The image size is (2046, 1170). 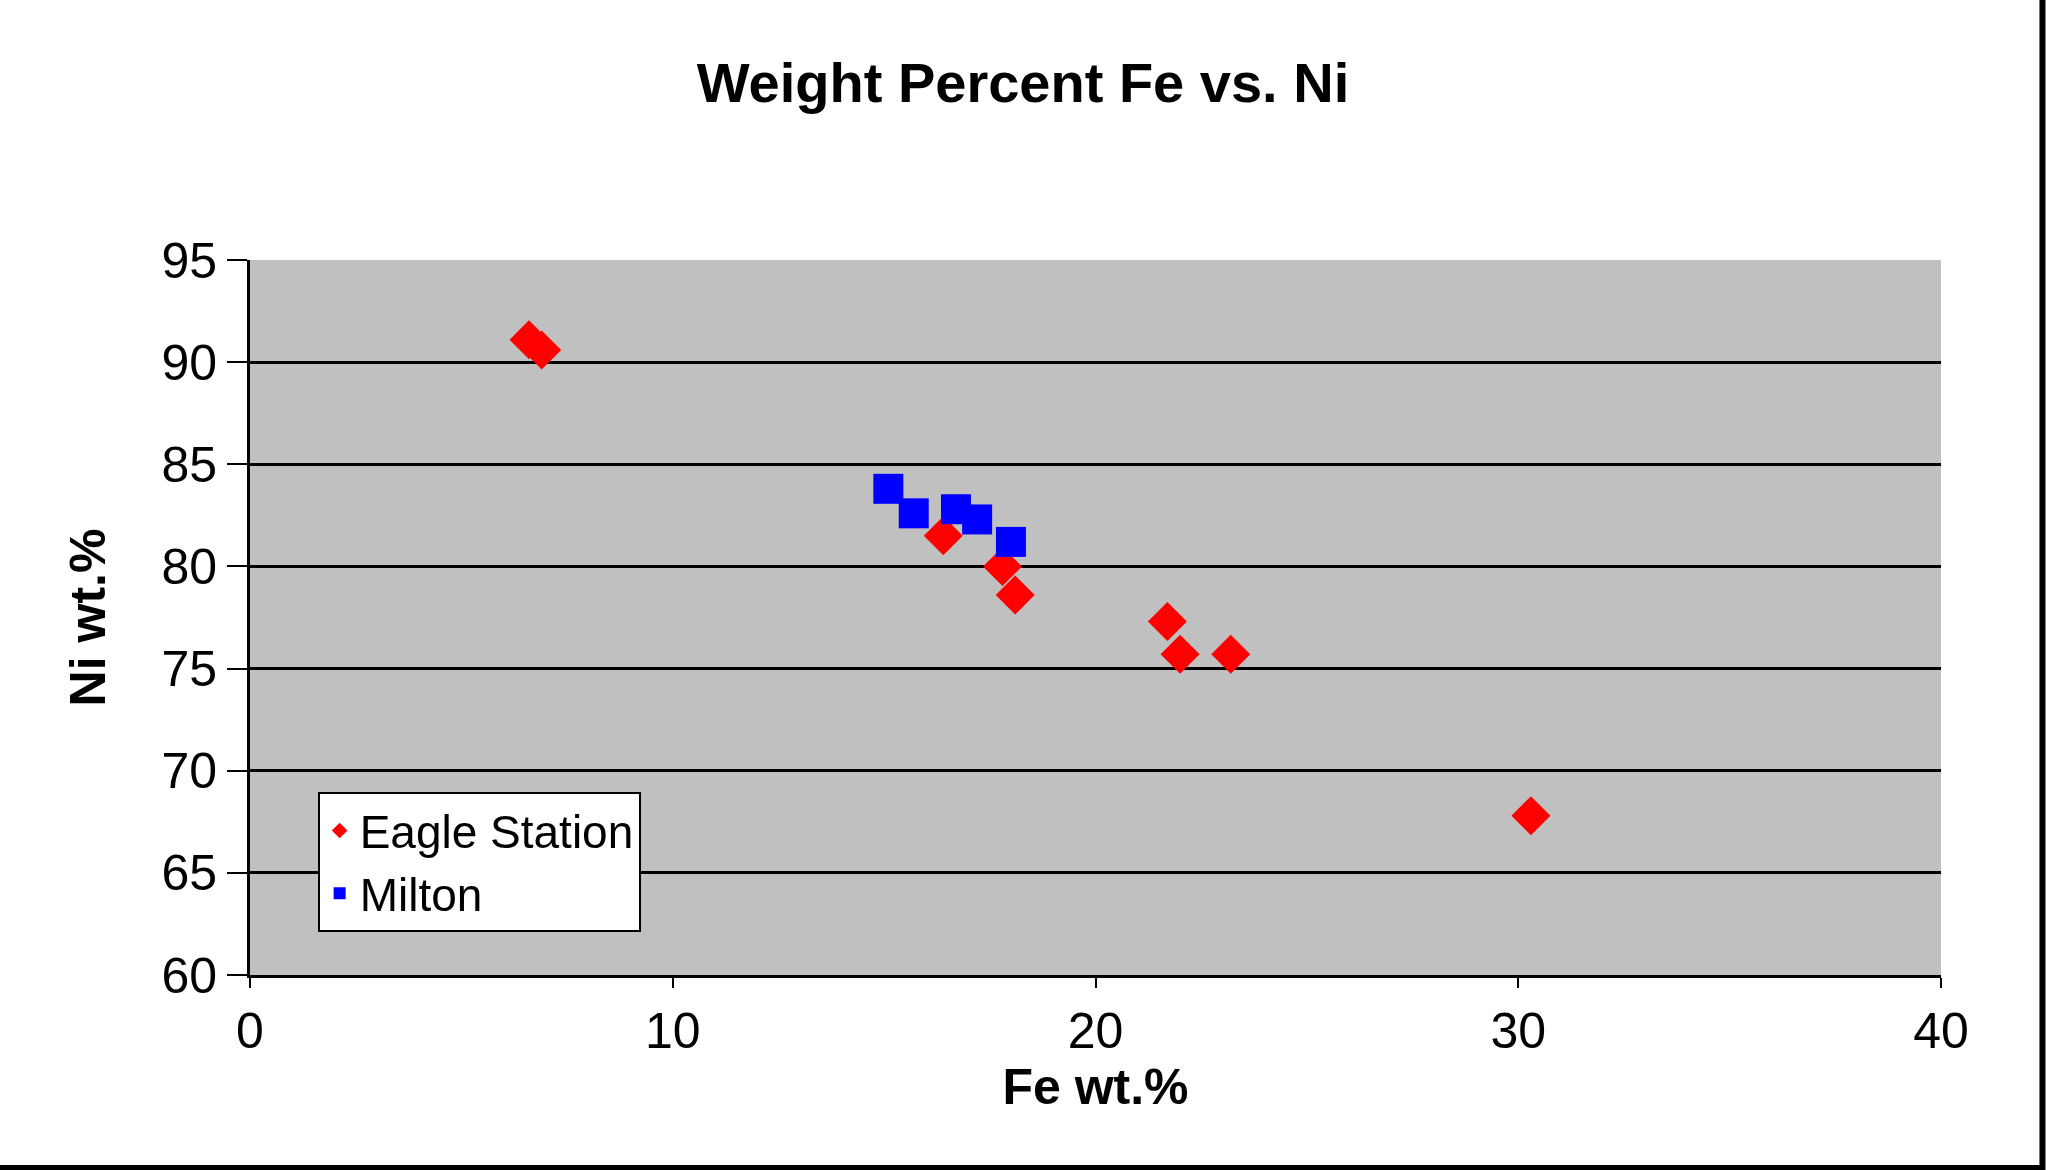 I want to click on y-tick-label: 75, so click(x=189, y=669).